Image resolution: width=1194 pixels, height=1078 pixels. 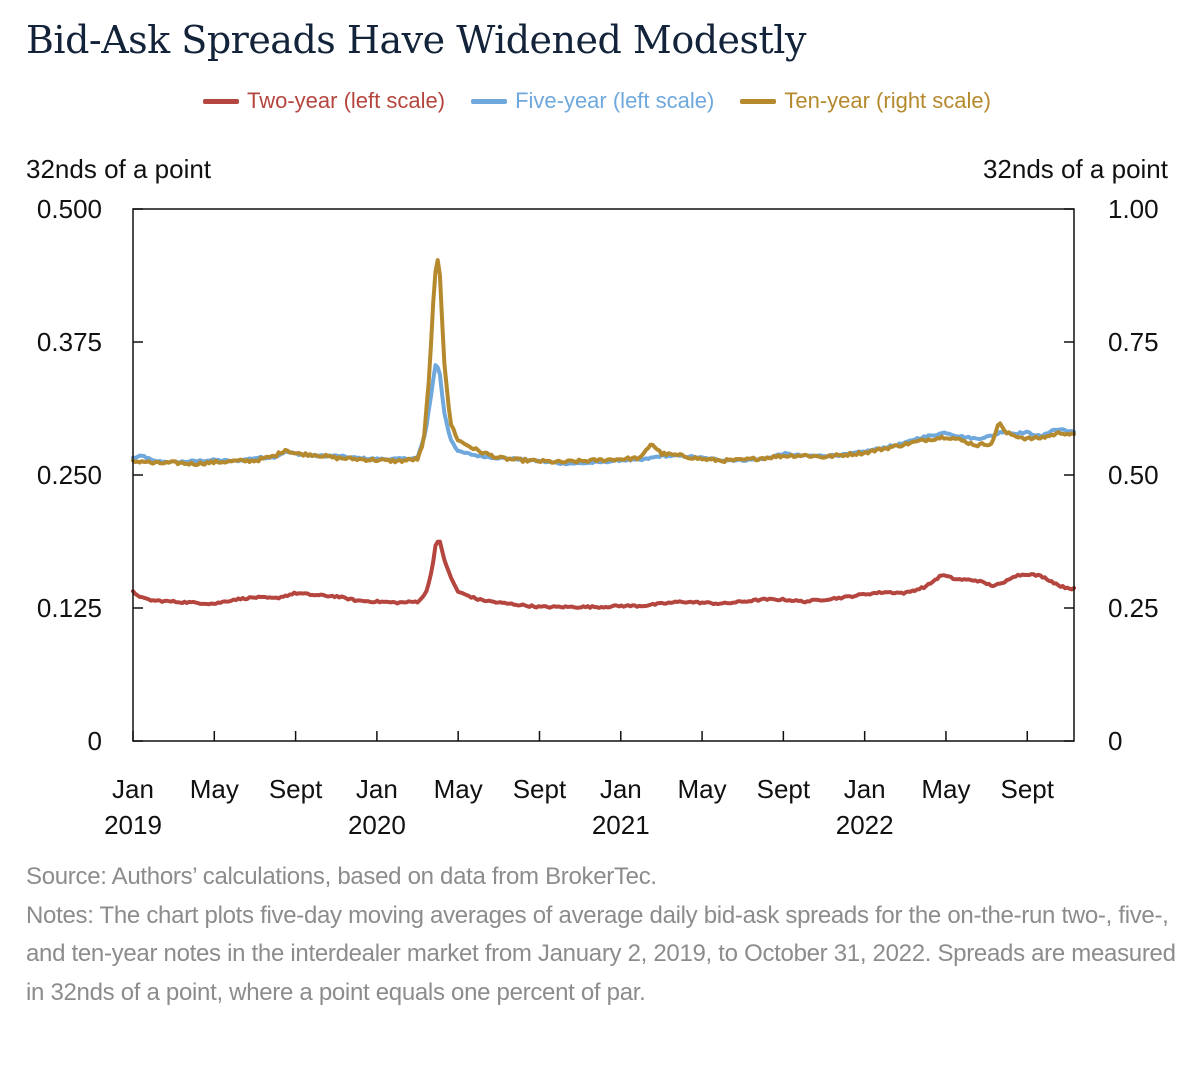 What do you see at coordinates (865, 825) in the screenshot?
I see `x-tick-year-label: 2022` at bounding box center [865, 825].